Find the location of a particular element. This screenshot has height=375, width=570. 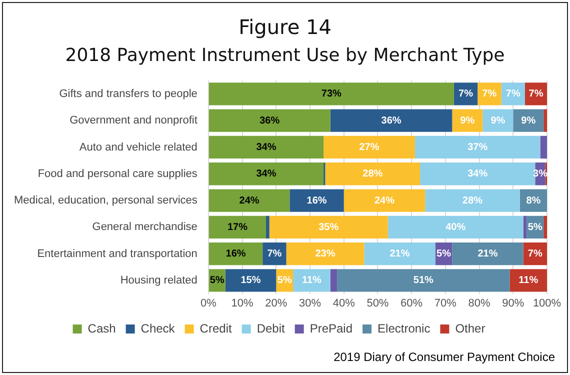

x-tick-label: 20% is located at coordinates (276, 303).